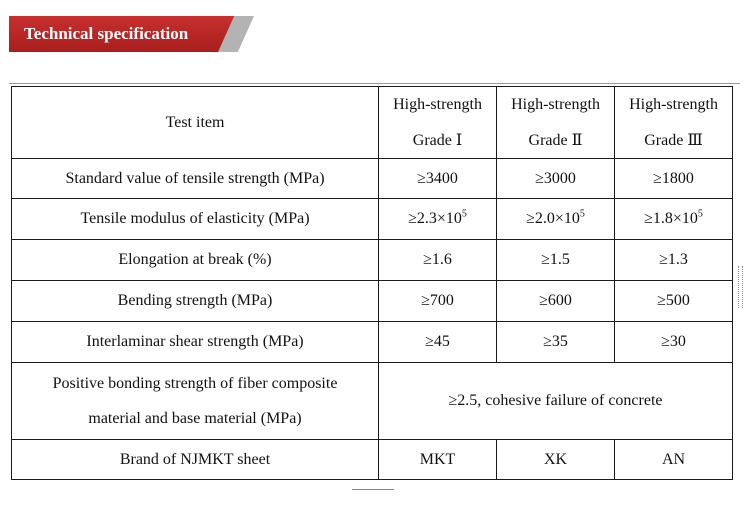 This screenshot has height=506, width=750. What do you see at coordinates (555, 140) in the screenshot?
I see `grade-2-line2: Grade Ⅱ` at bounding box center [555, 140].